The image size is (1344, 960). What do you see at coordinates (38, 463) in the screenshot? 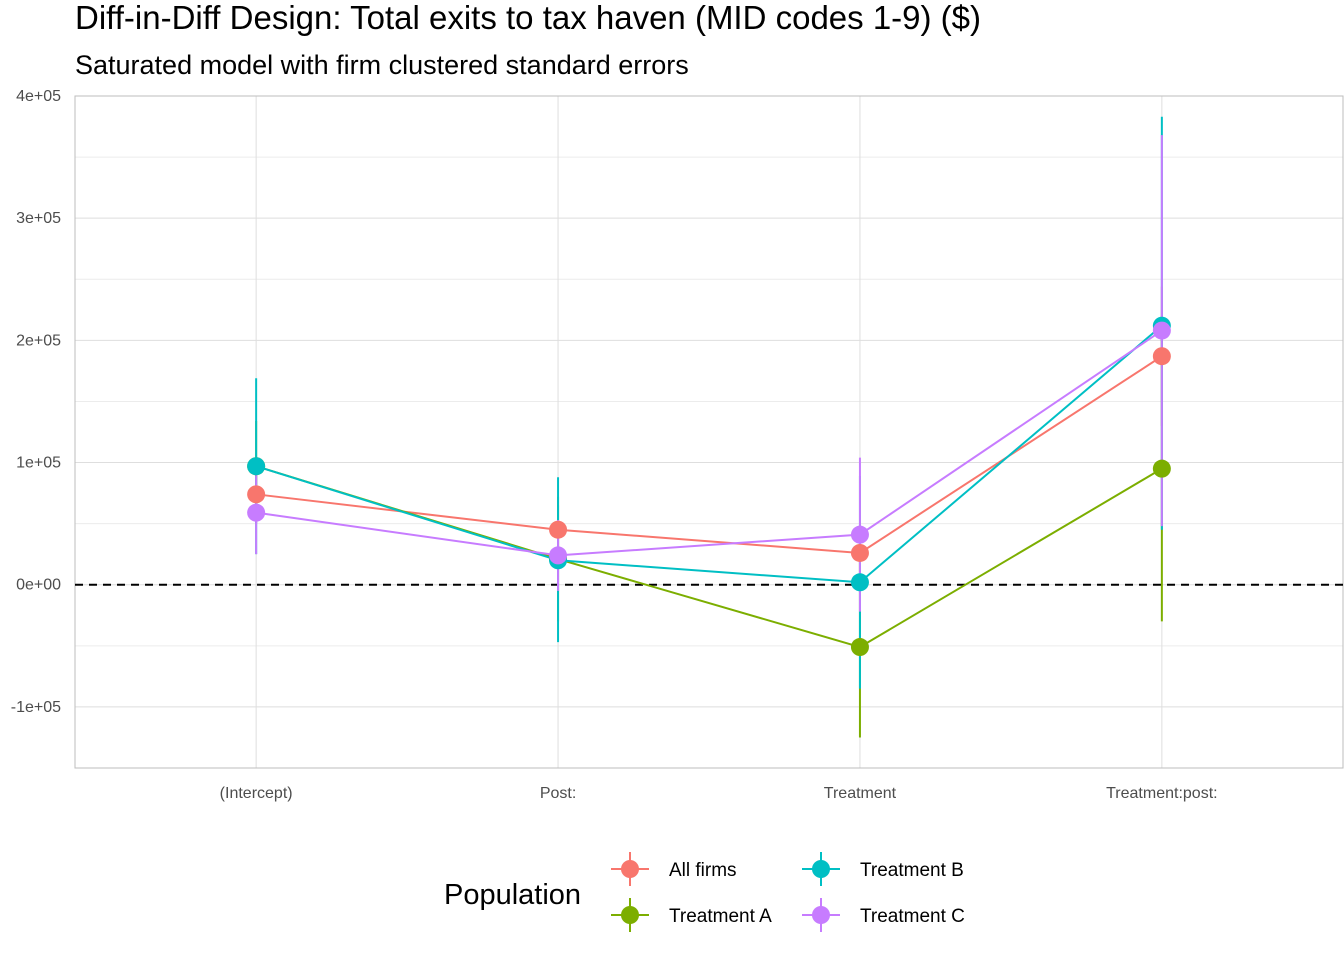
I see `y-tick-label: 1e+05` at bounding box center [38, 463].